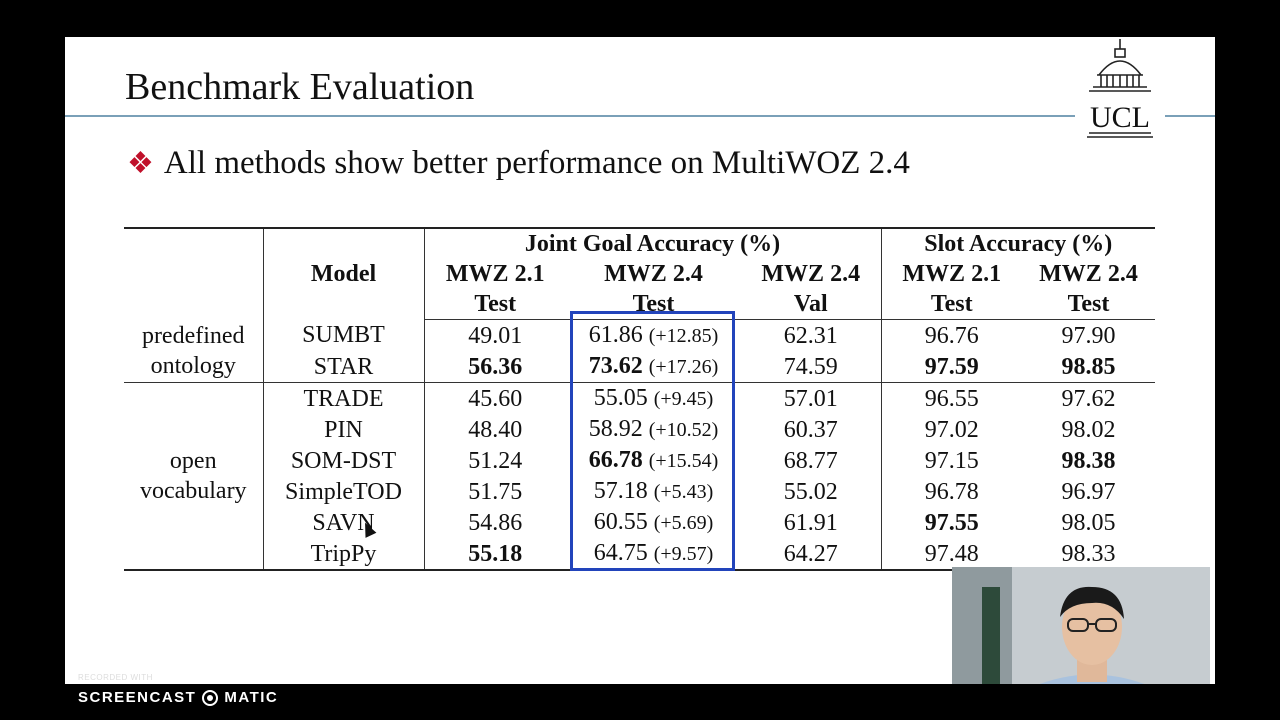 The image size is (1280, 720). What do you see at coordinates (951, 398) in the screenshot?
I see `sa21-cell: 96.55` at bounding box center [951, 398].